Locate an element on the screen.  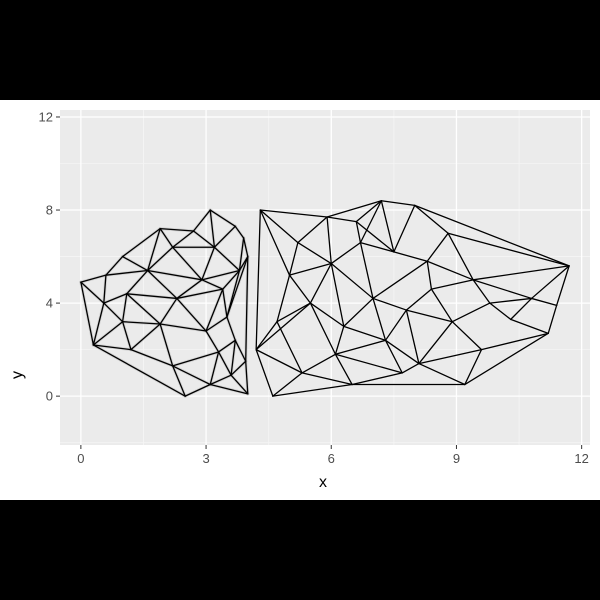
x-tick-label: 3 is located at coordinates (205, 458).